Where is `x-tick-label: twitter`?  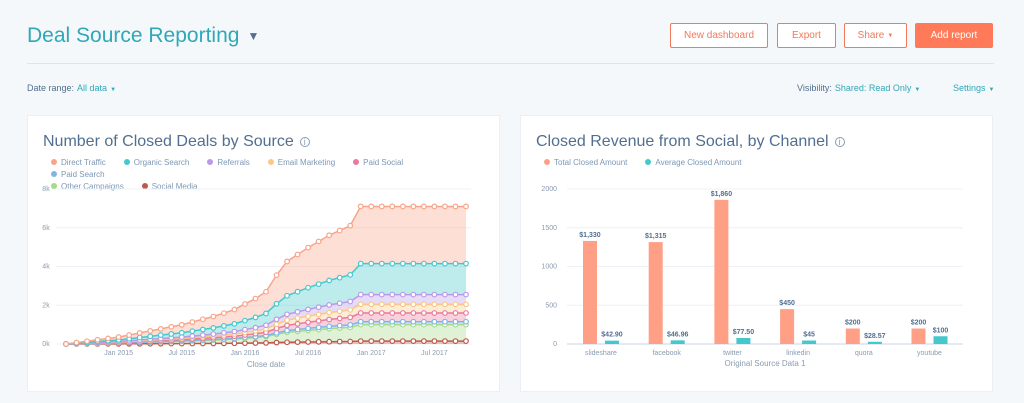
x-tick-label: twitter is located at coordinates (732, 353).